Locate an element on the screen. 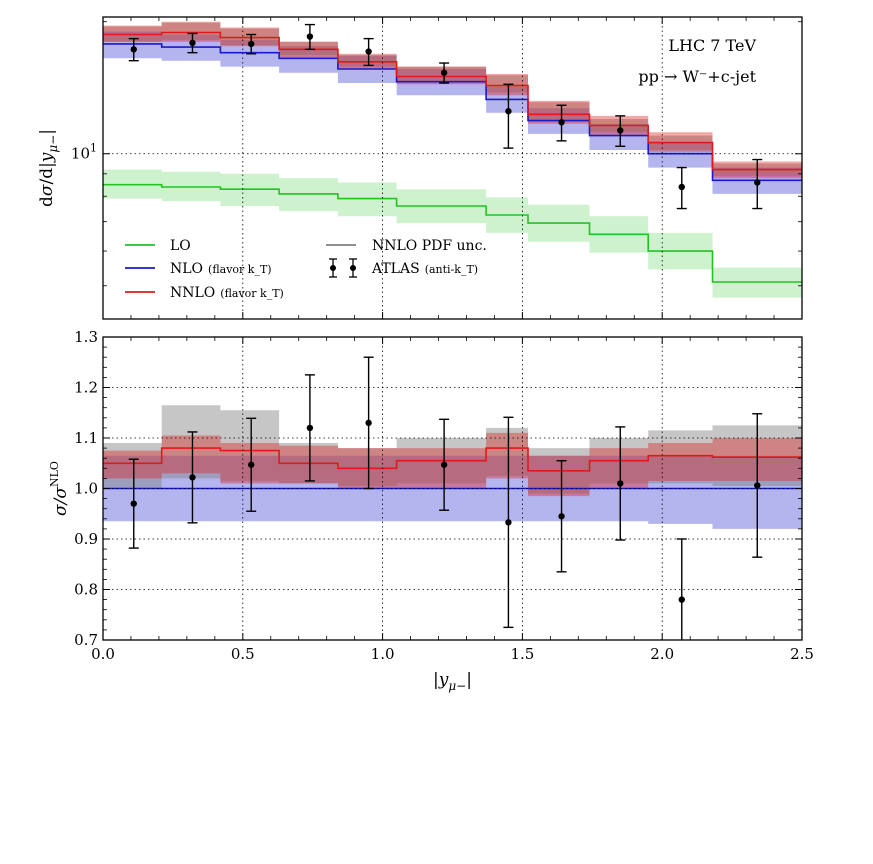 This screenshot has height=864, width=873. y-tick-label: 1.2 is located at coordinates (86, 388).